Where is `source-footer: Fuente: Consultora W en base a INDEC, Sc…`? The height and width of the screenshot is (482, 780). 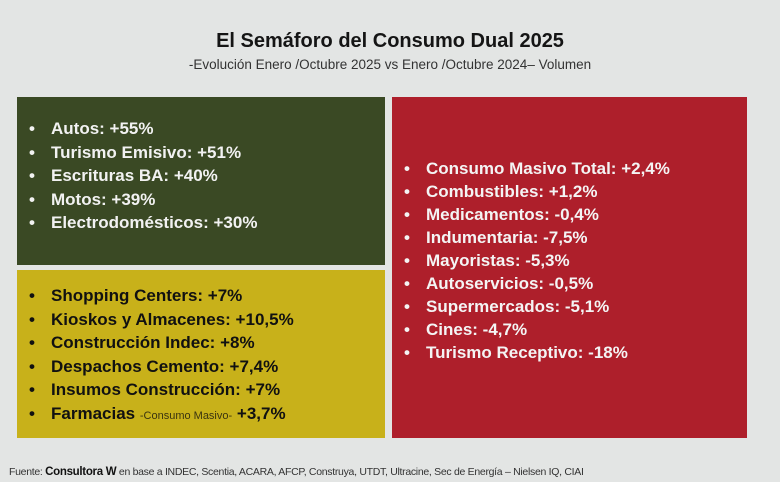 source-footer: Fuente: Consultora W en base a INDEC, Sc… is located at coordinates (296, 472).